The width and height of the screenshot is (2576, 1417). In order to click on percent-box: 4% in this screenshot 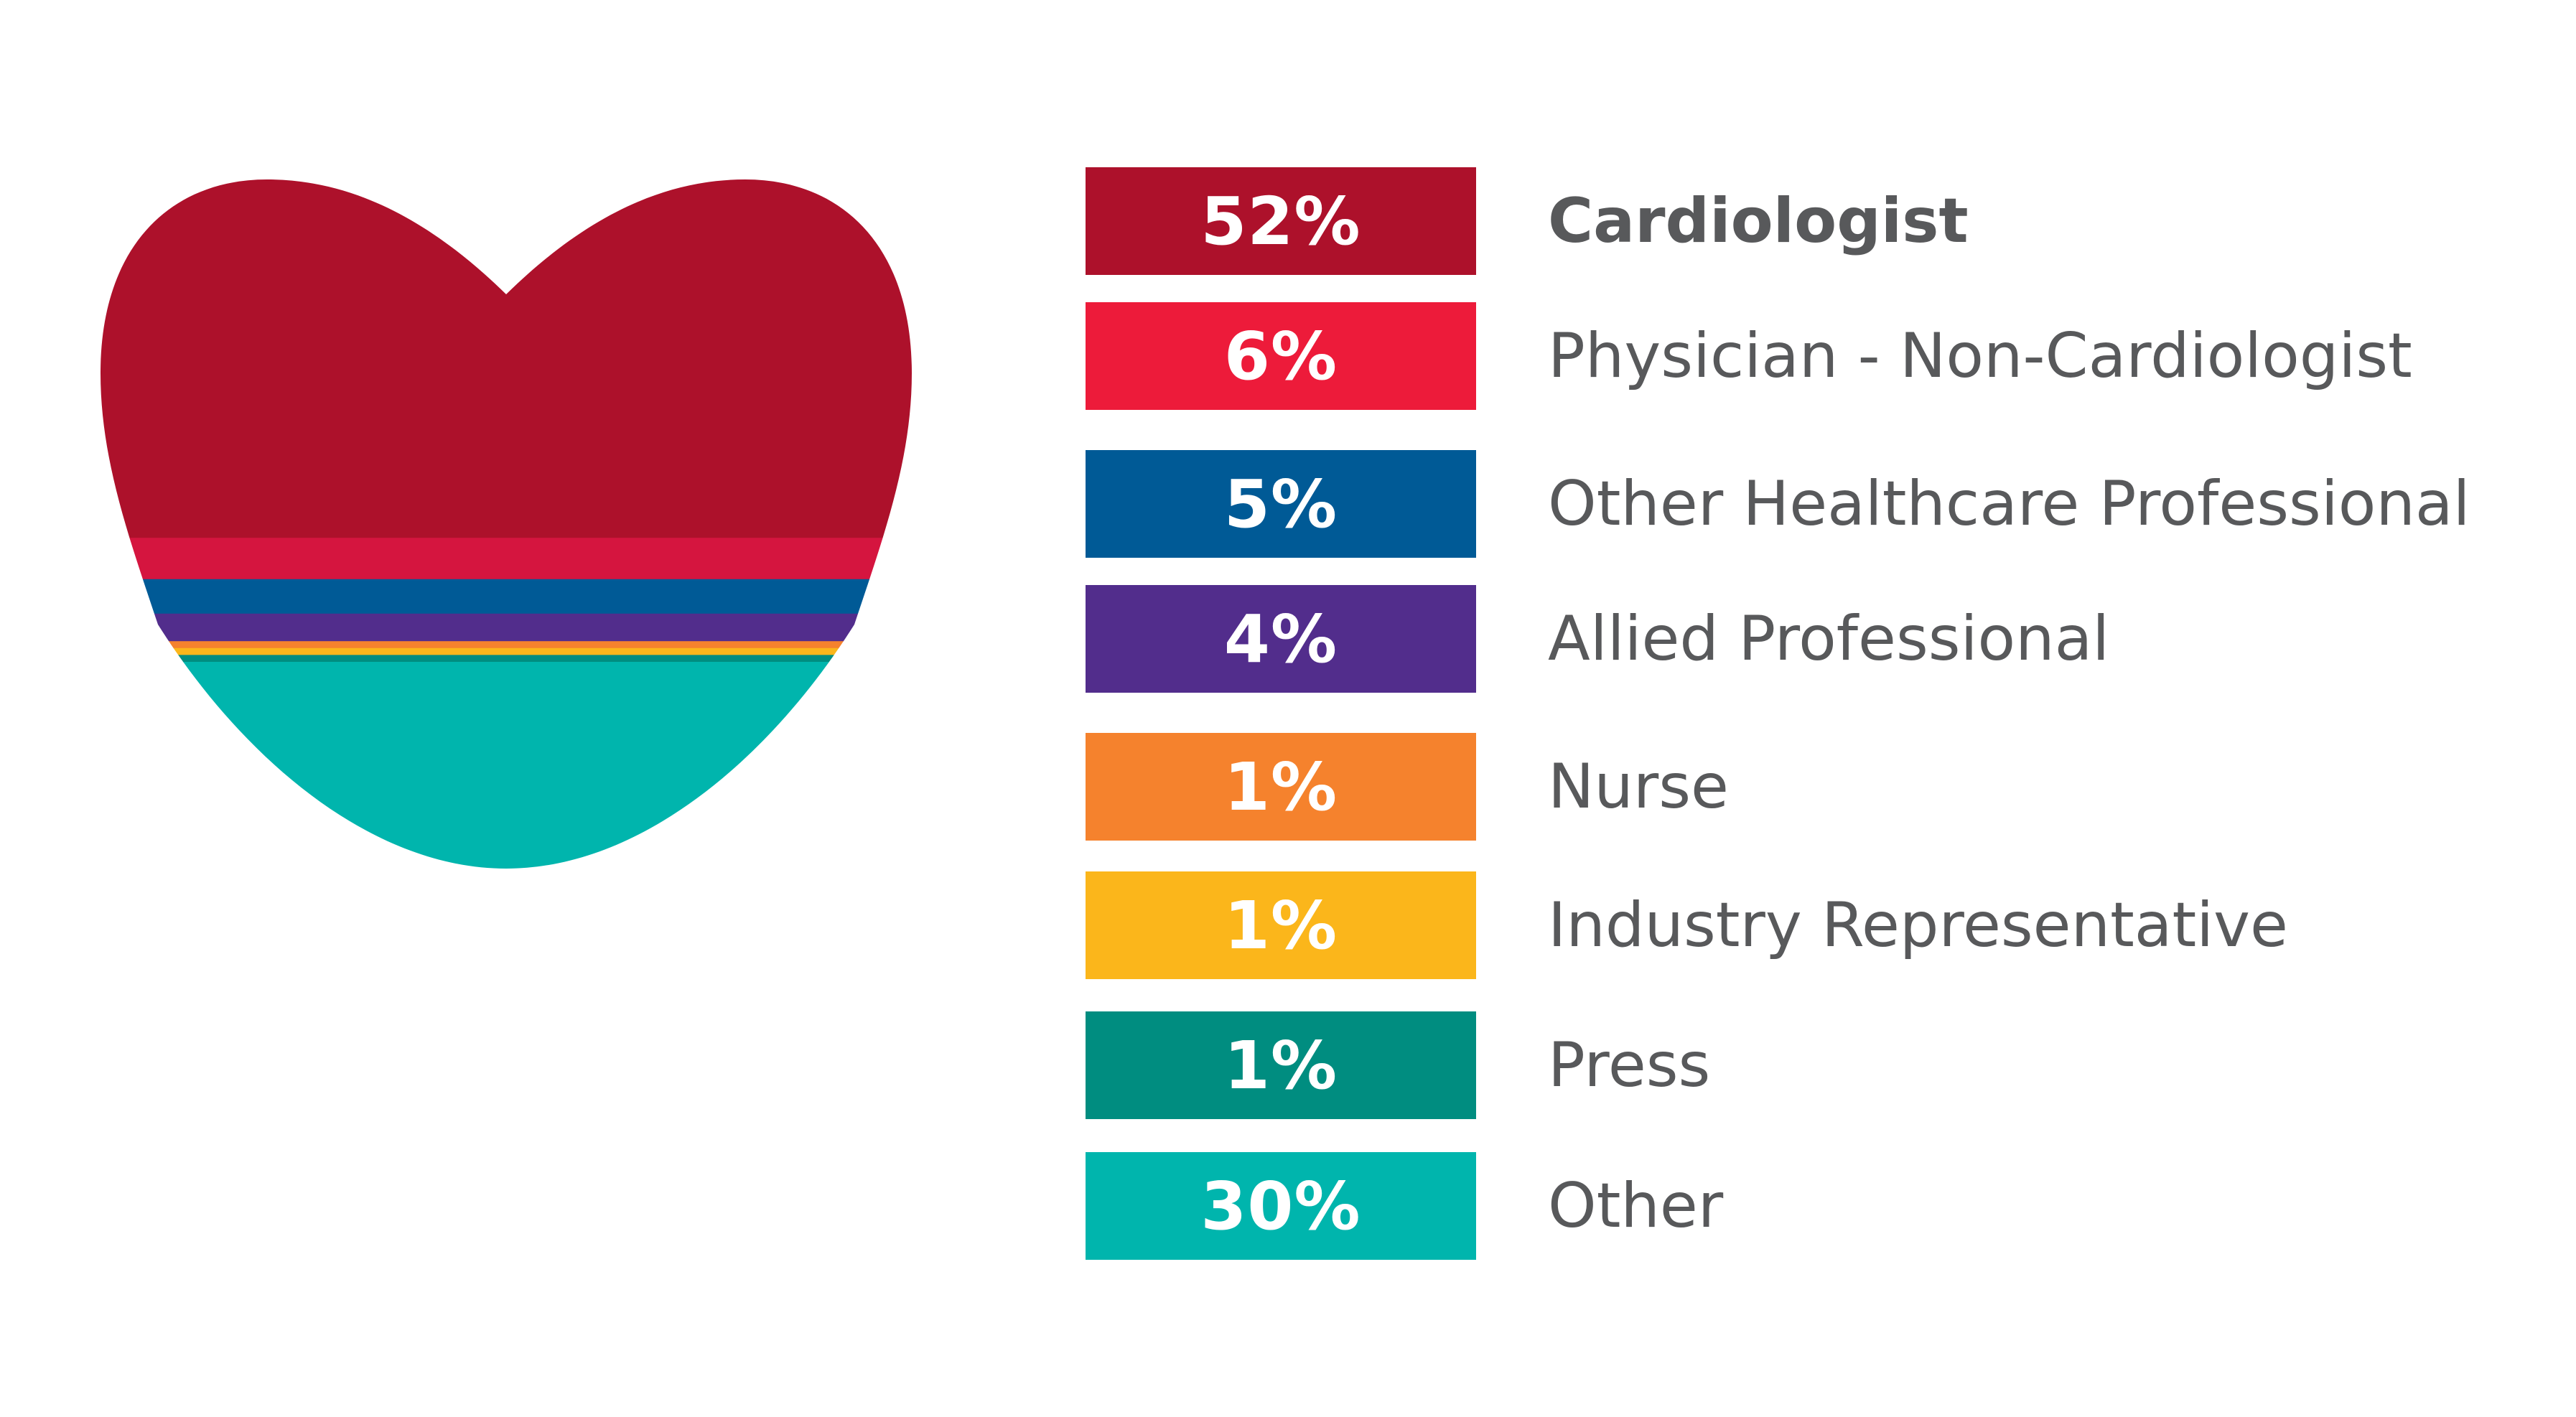, I will do `click(1281, 639)`.